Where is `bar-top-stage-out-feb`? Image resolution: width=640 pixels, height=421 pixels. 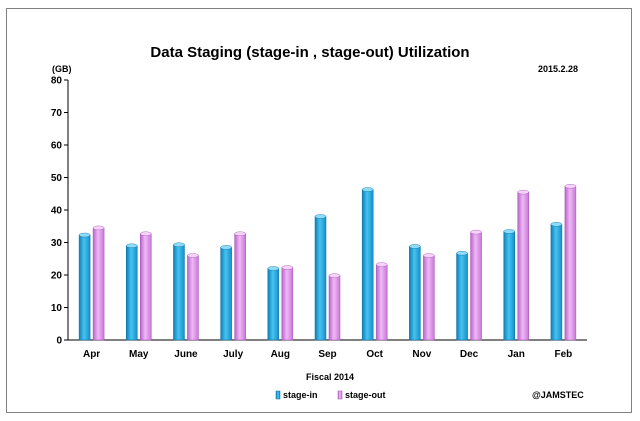 bar-top-stage-out-feb is located at coordinates (570, 186).